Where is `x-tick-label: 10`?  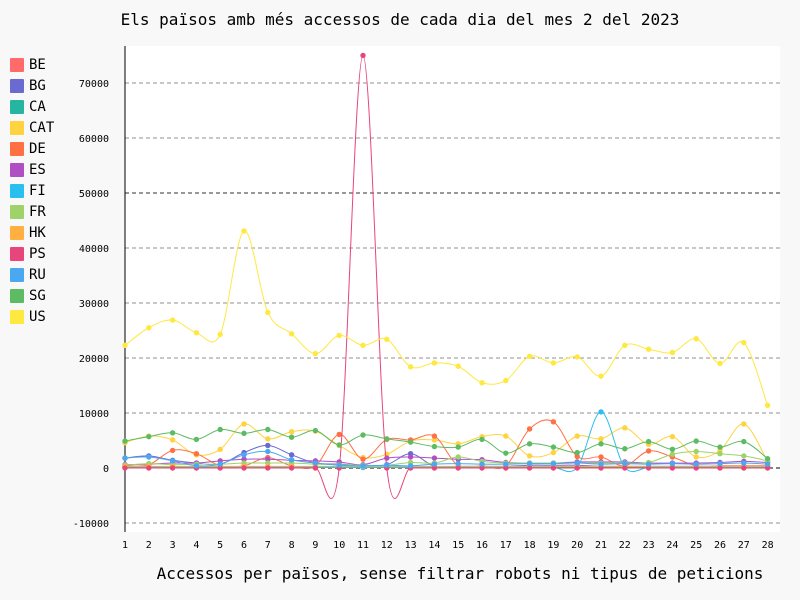
x-tick-label: 10 is located at coordinates (339, 545).